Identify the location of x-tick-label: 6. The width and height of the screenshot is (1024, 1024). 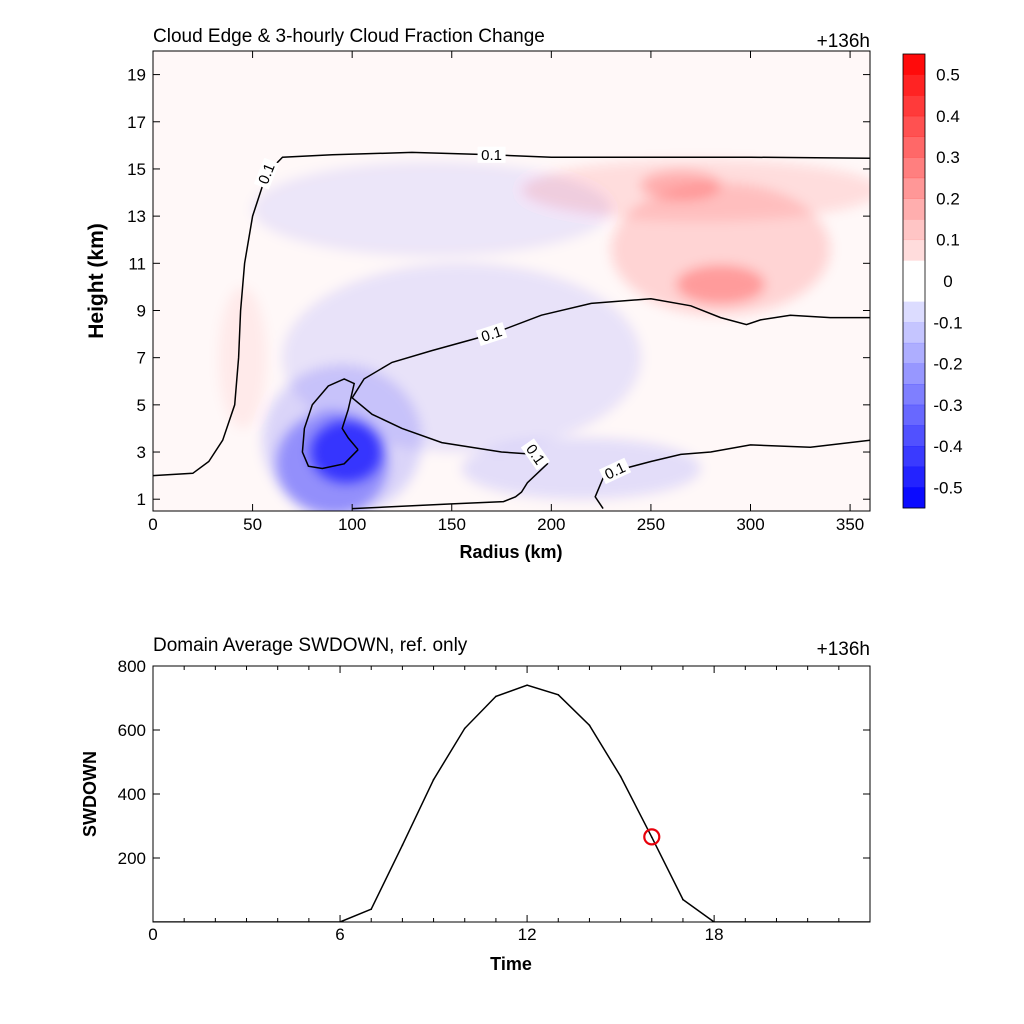
(339, 934).